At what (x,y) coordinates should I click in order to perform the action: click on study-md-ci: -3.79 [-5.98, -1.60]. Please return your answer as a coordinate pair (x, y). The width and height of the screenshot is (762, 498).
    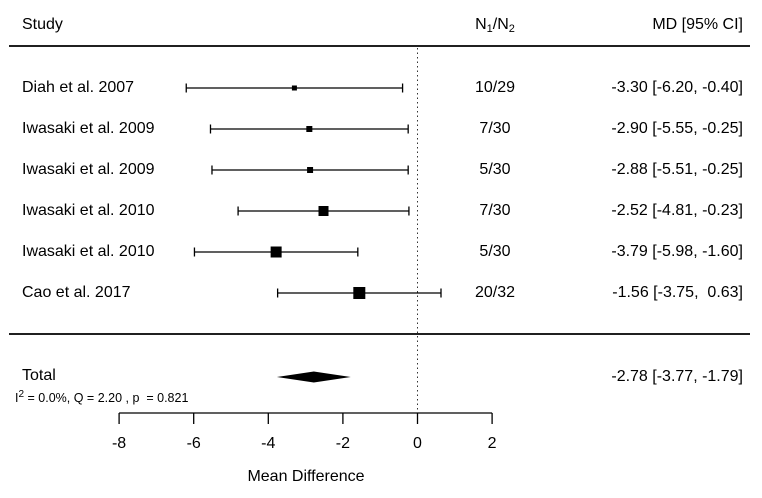
    Looking at the image, I should click on (677, 251).